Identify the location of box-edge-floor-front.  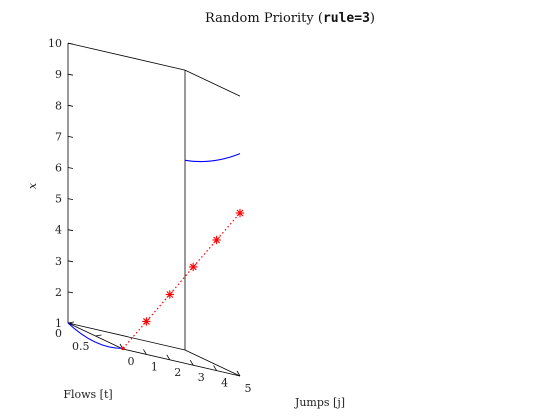
(126, 336).